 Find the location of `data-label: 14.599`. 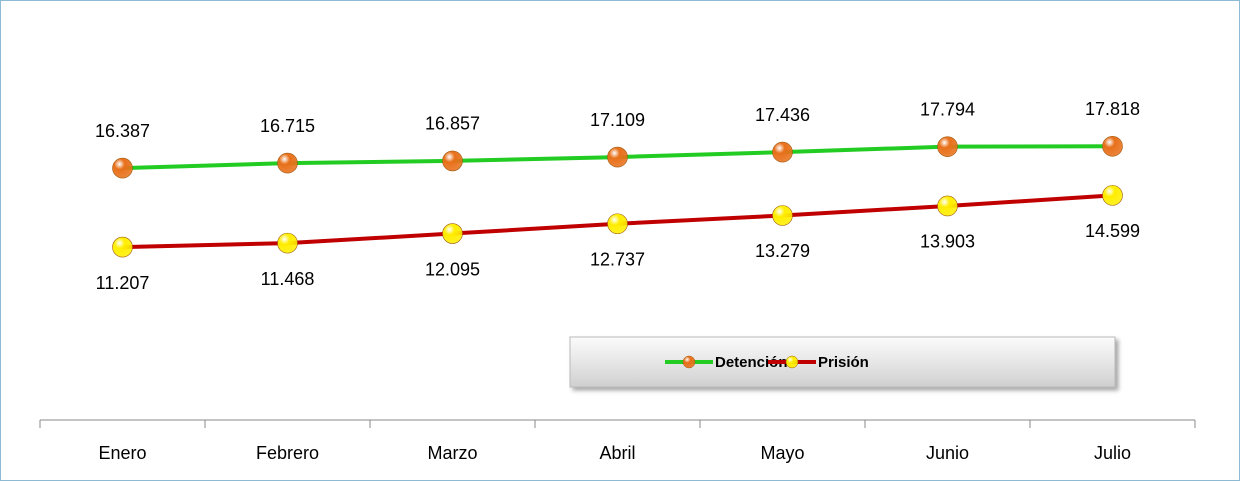

data-label: 14.599 is located at coordinates (1112, 231).